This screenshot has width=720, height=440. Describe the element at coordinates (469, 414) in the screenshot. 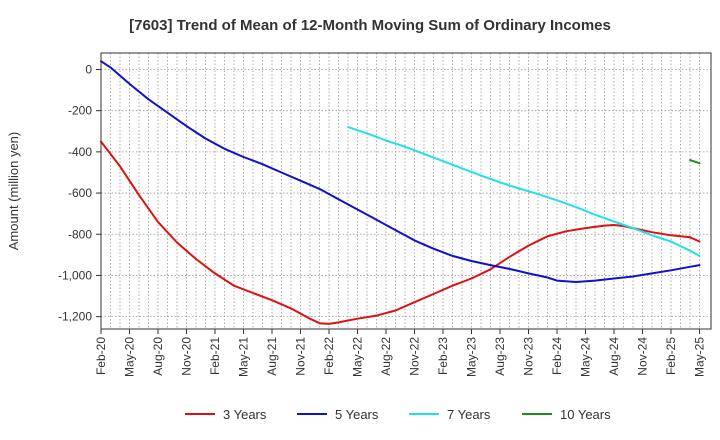

I see `legend-label: 7 Years` at that location.